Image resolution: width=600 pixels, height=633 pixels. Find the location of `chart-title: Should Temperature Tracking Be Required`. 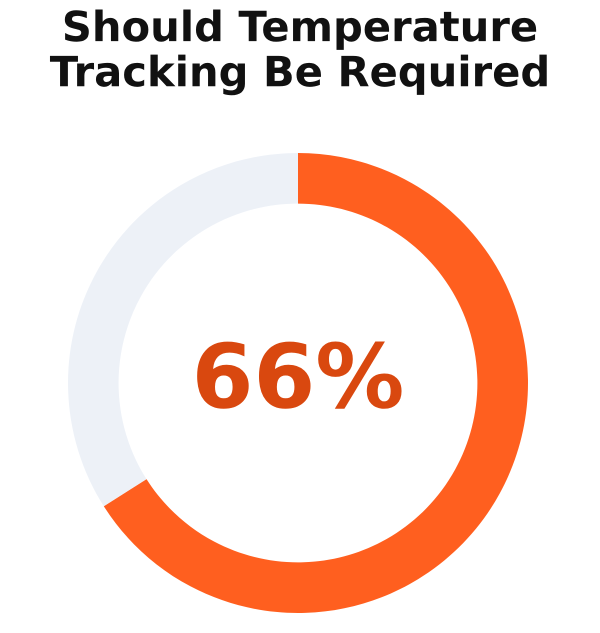

chart-title: Should Temperature Tracking Be Required is located at coordinates (298, 52).